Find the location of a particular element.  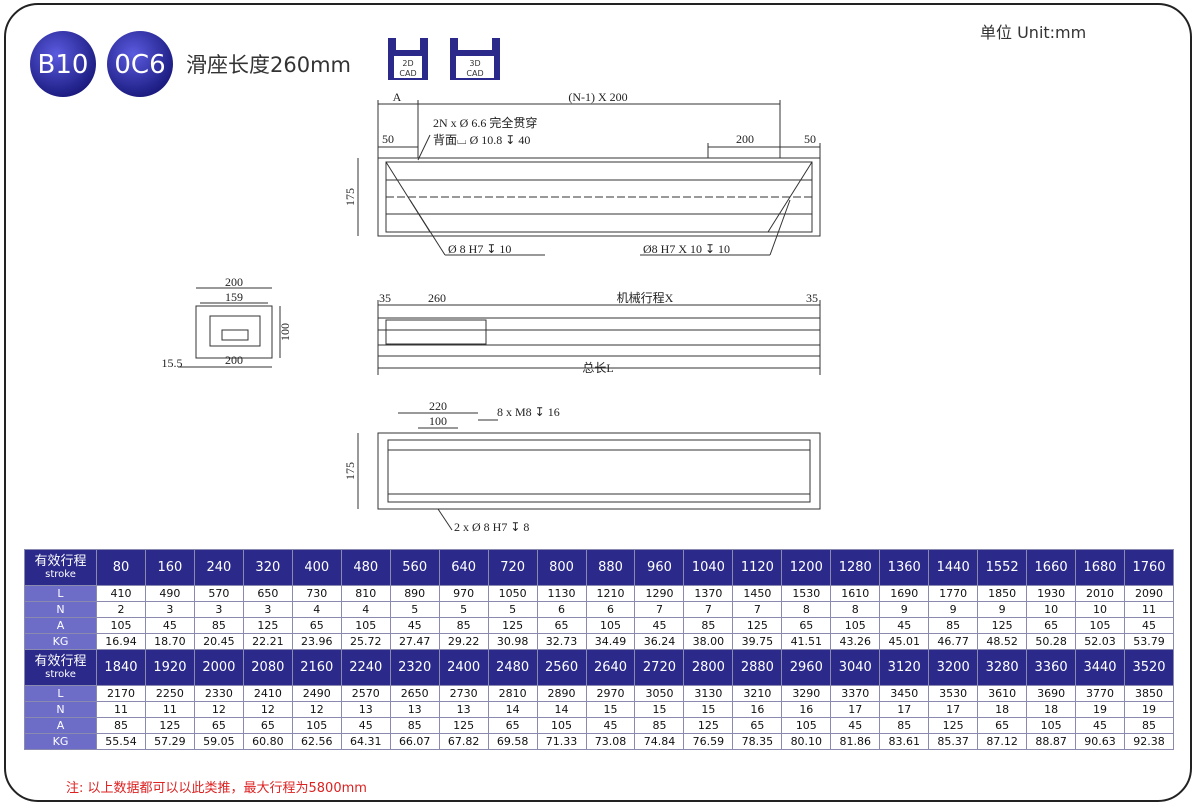

value-cell: 83.61 is located at coordinates (904, 741).